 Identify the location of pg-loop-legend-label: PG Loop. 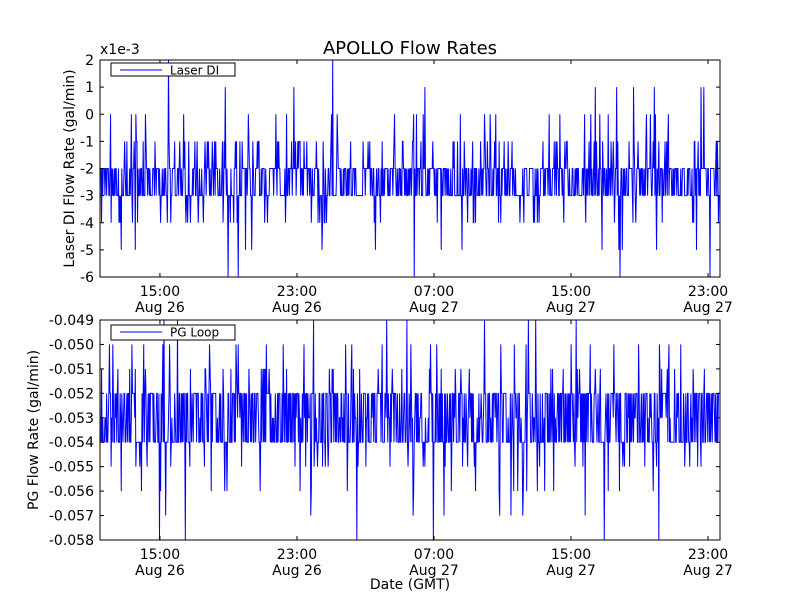
(194, 333).